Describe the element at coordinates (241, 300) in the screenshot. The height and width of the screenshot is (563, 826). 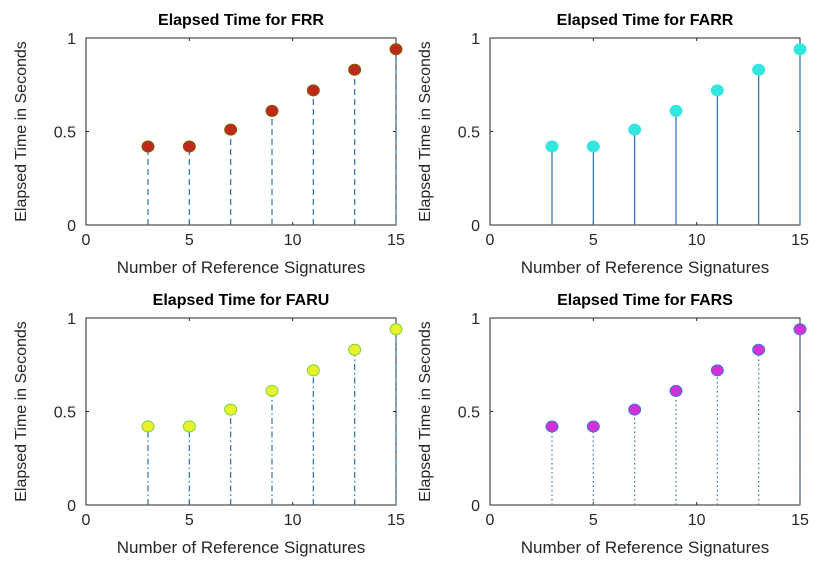
I see `chart-title: Elapsed Time for FARU` at that location.